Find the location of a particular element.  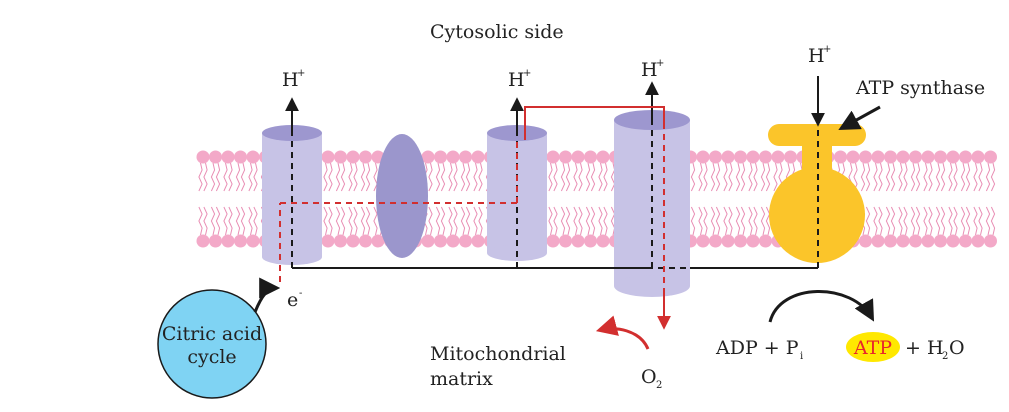

citric-acid-label-line1: Citric acid is located at coordinates (212, 334).